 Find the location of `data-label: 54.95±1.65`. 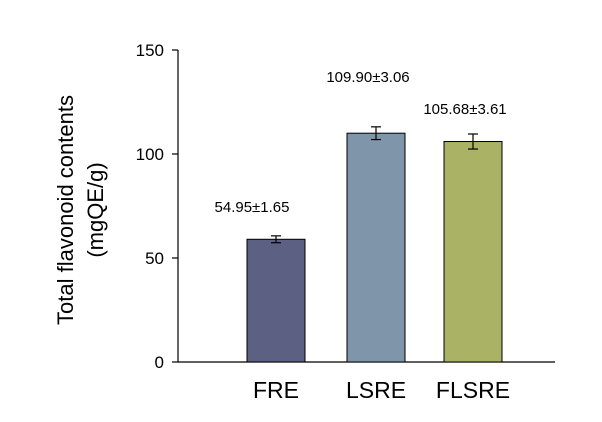

data-label: 54.95±1.65 is located at coordinates (252, 207).